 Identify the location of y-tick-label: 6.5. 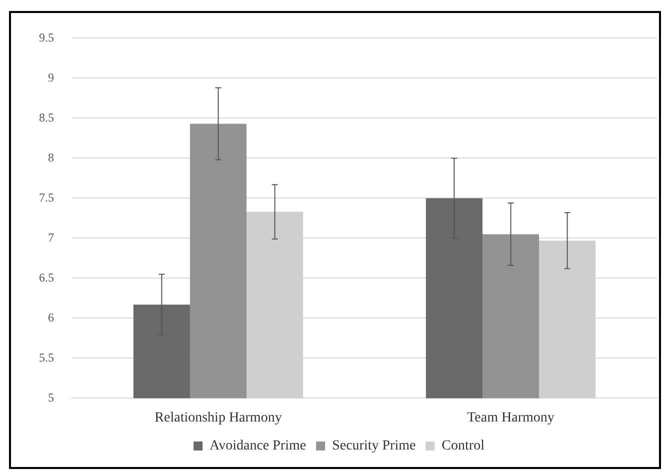
(46, 277).